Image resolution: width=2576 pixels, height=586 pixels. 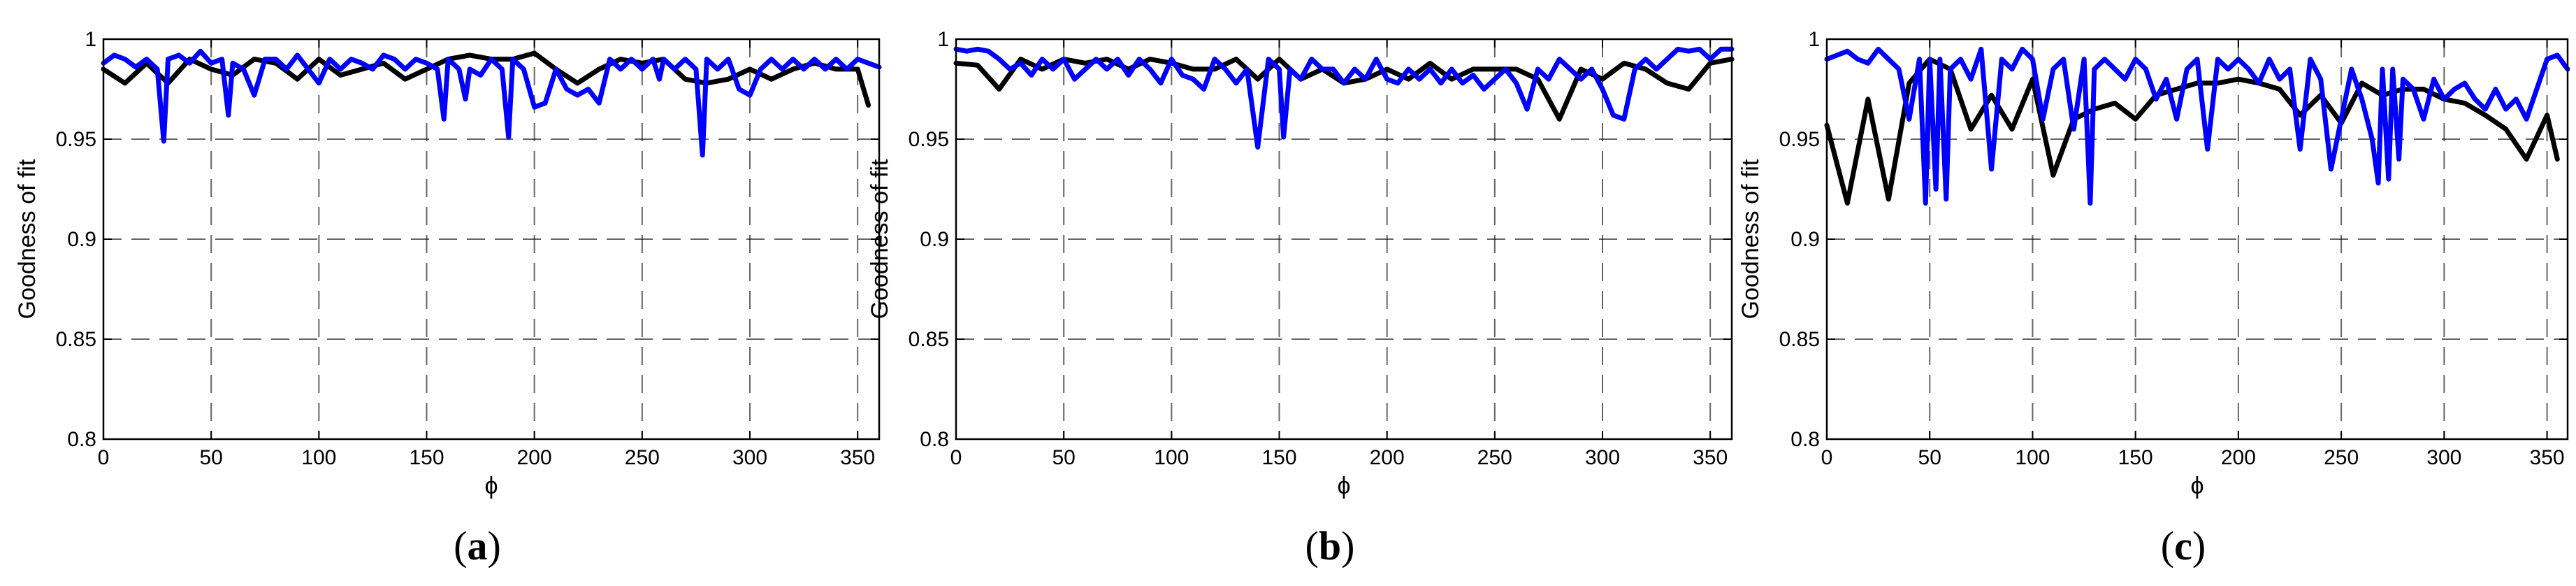 I want to click on panel-label: (a), so click(x=477, y=546).